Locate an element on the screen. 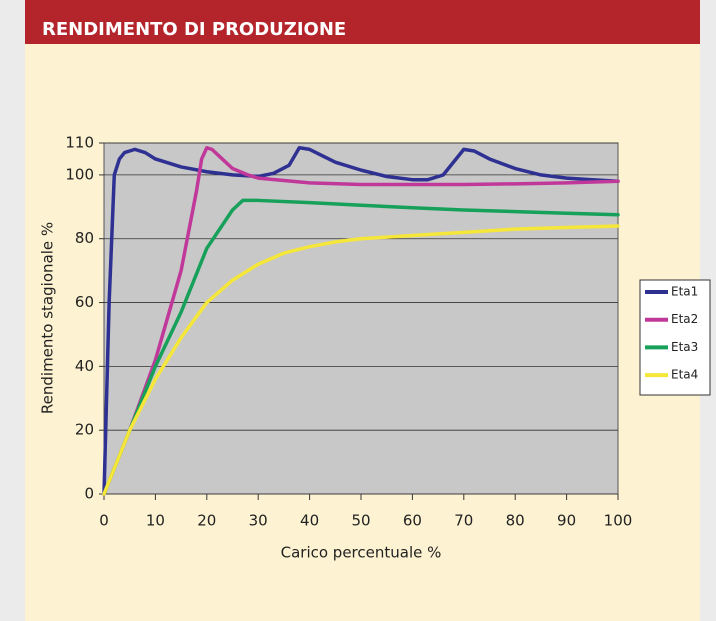  x-tick-label: 40 is located at coordinates (309, 521).